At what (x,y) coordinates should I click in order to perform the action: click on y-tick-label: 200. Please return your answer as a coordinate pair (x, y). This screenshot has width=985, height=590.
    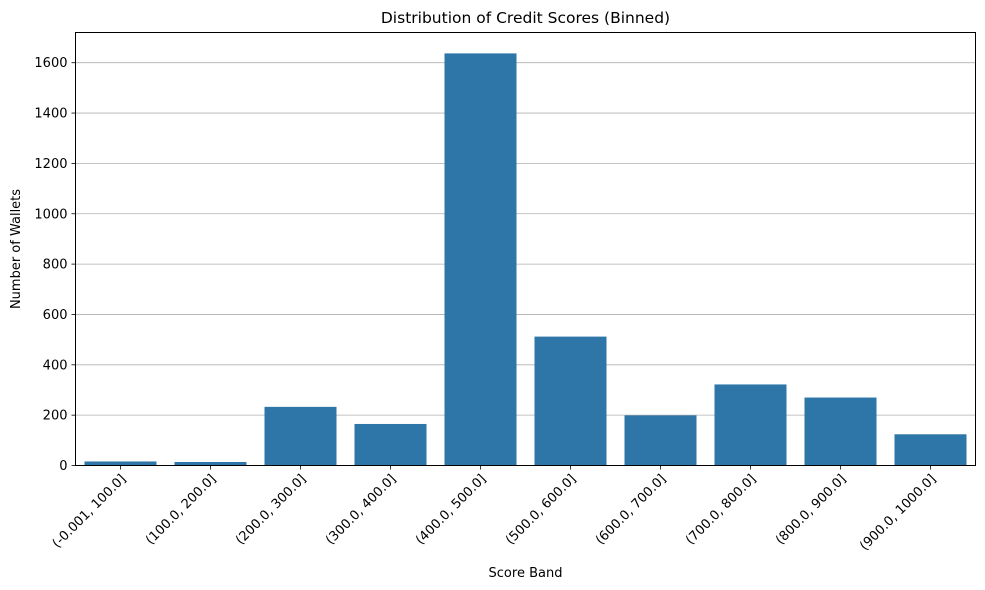
    Looking at the image, I should click on (55, 416).